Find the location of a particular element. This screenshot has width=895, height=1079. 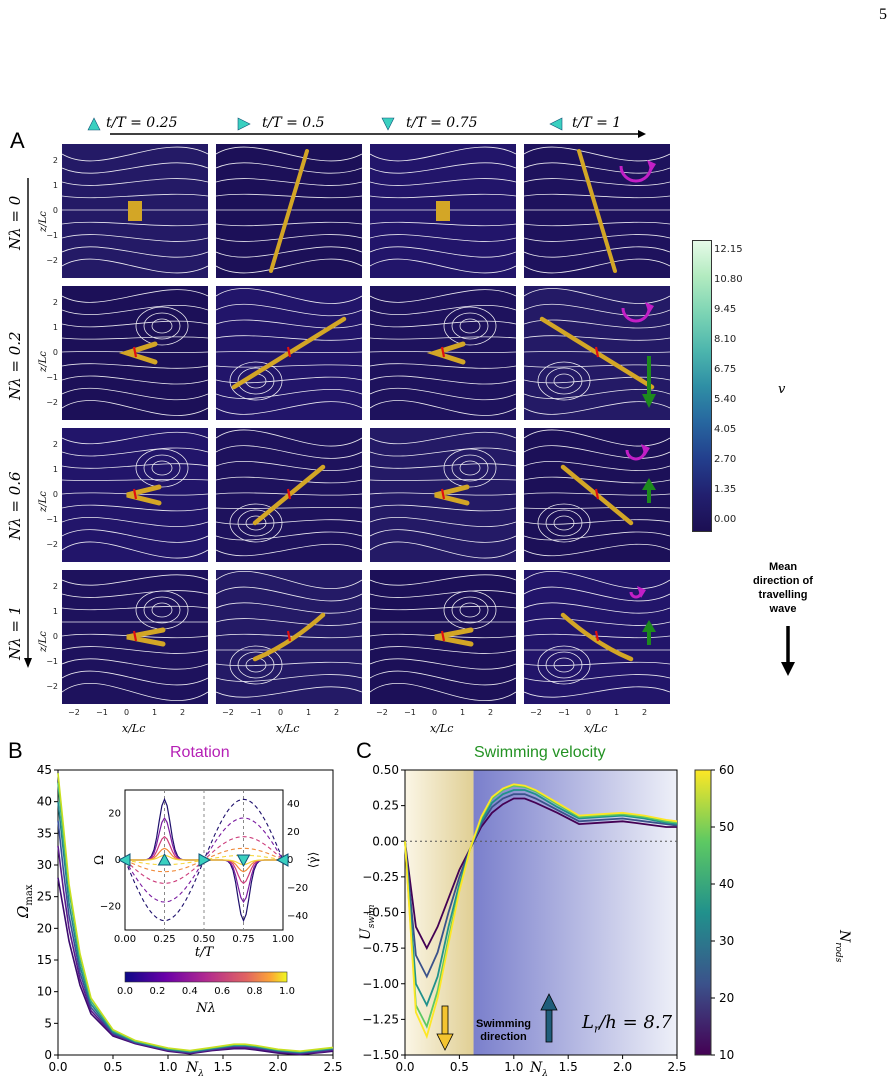

n-lambda-colorbar is located at coordinates (206, 977).